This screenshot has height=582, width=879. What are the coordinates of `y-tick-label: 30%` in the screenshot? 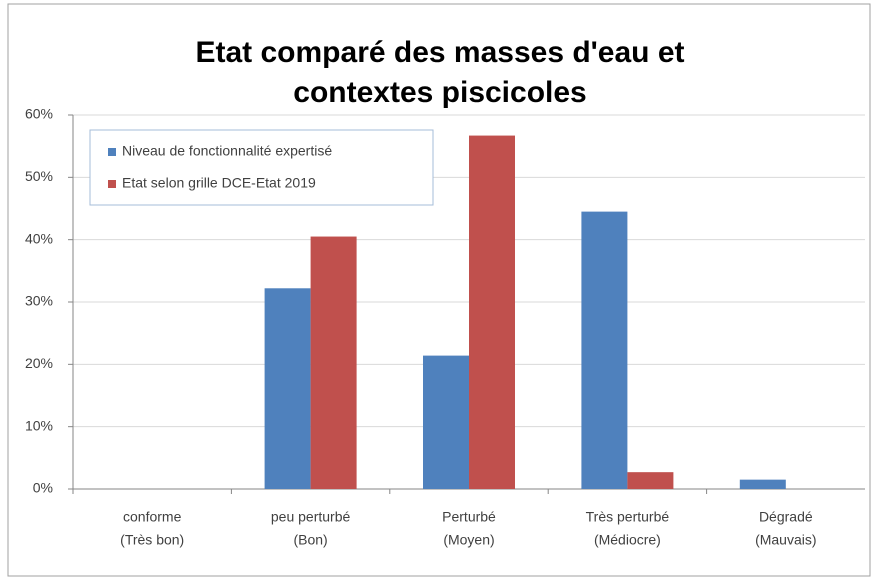 It's located at (39, 301).